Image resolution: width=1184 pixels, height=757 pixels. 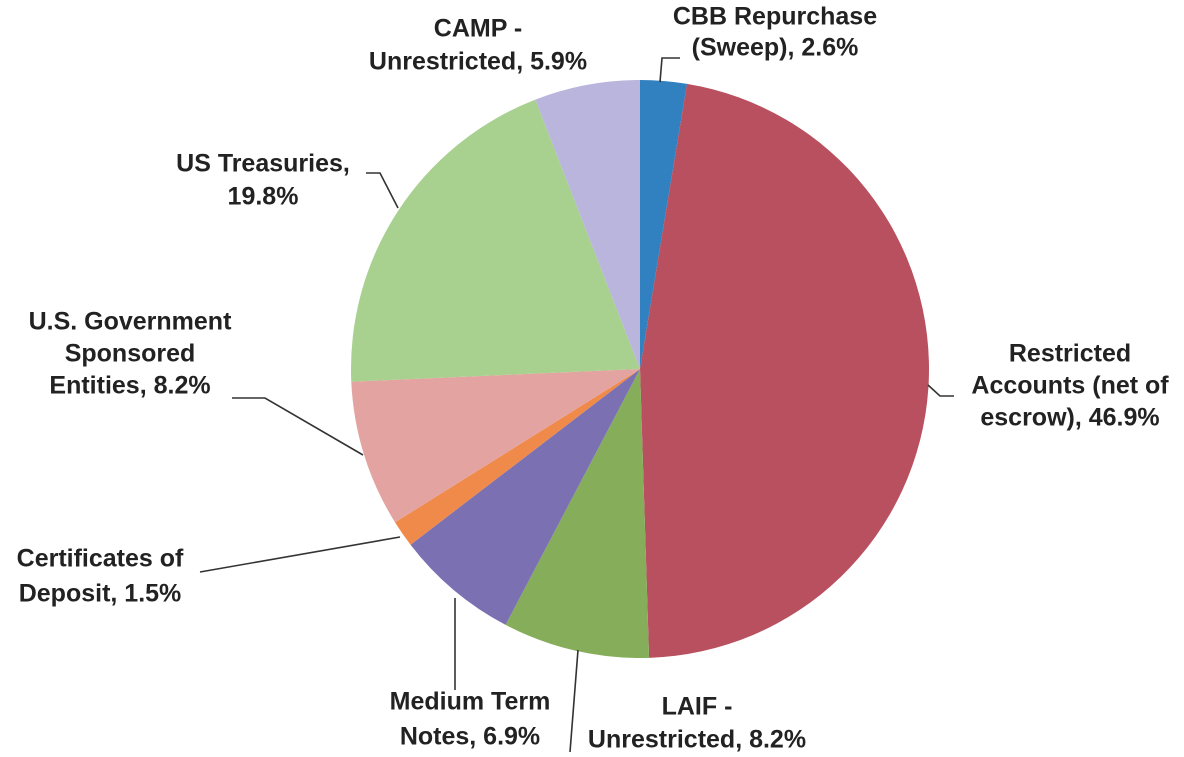 I want to click on data-label: Restricted, so click(x=1070, y=354).